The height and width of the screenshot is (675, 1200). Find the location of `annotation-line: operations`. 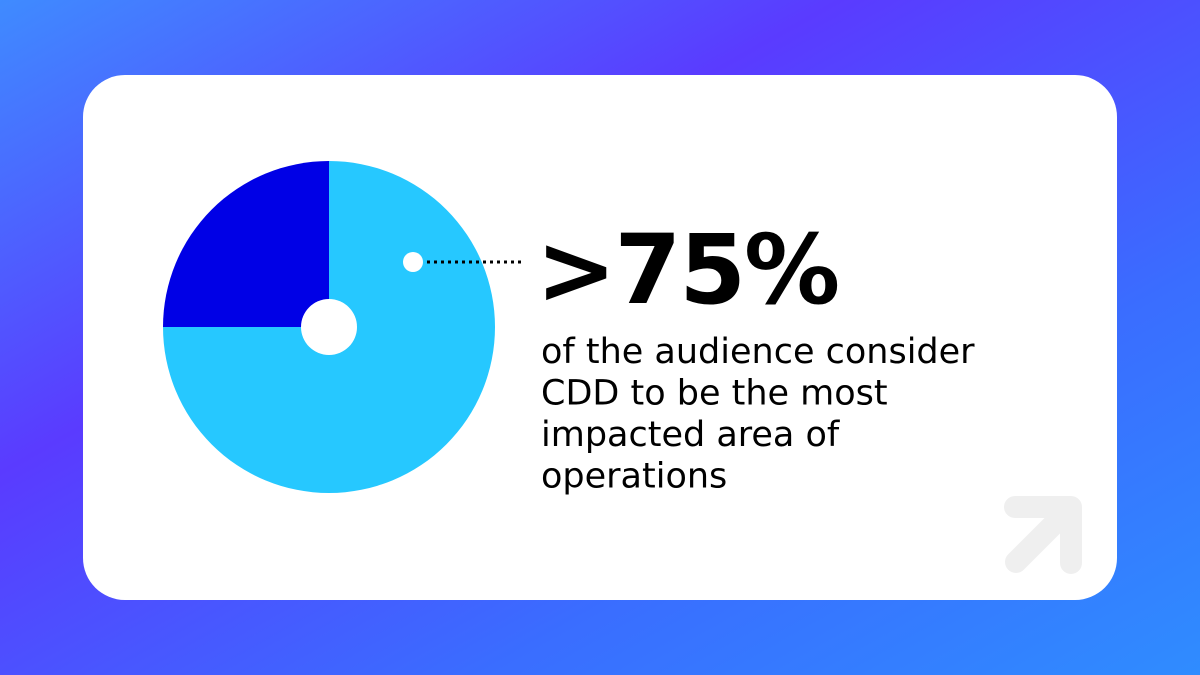

annotation-line: operations is located at coordinates (634, 477).